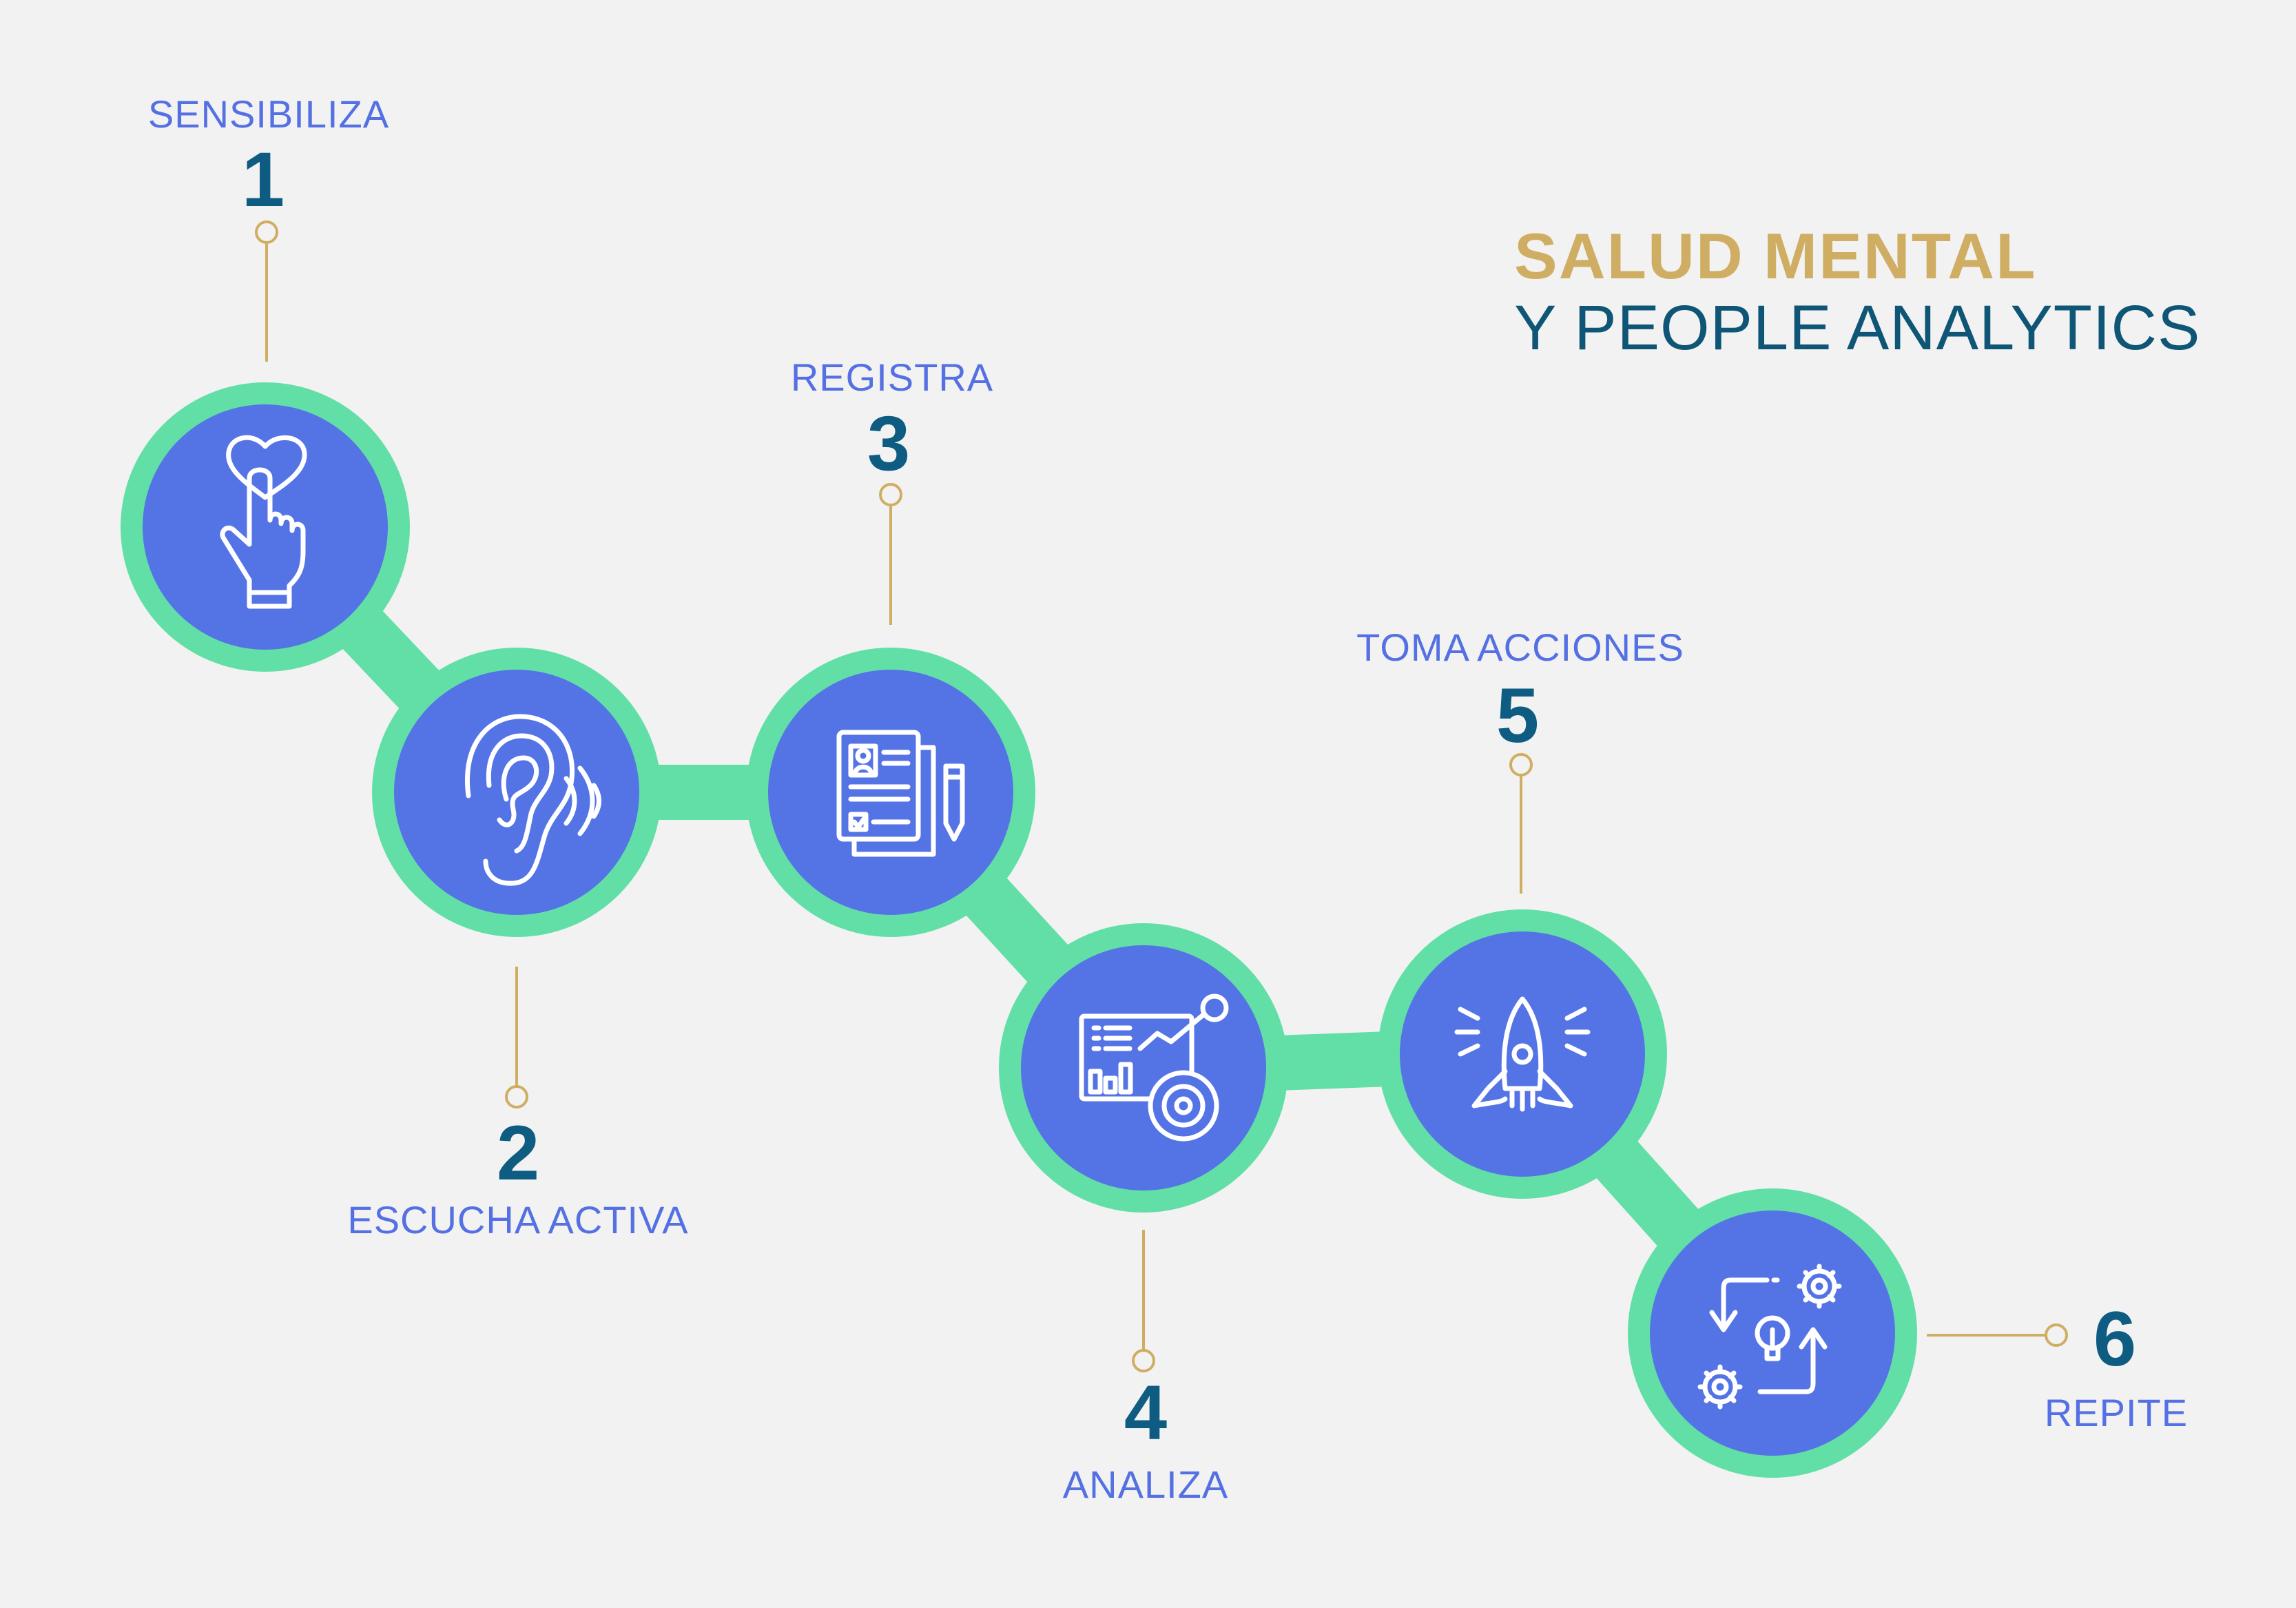  I want to click on title-line-2: Y PEOPLE ANALYTICS, so click(1857, 328).